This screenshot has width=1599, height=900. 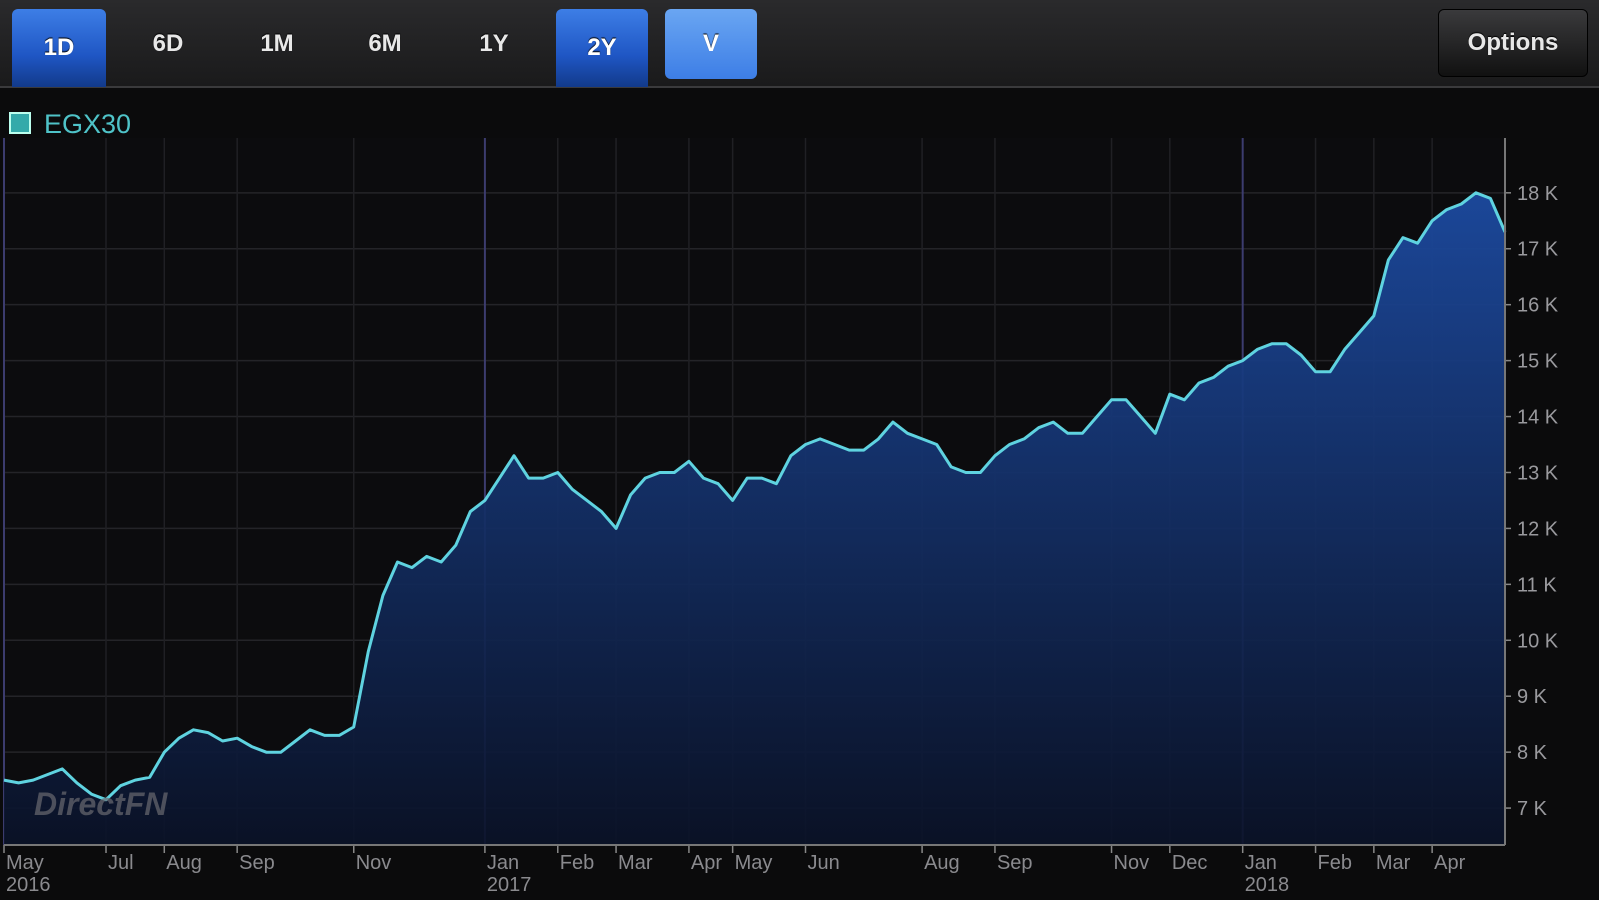 I want to click on x-tick-label: Jan 2017, so click(x=509, y=874).